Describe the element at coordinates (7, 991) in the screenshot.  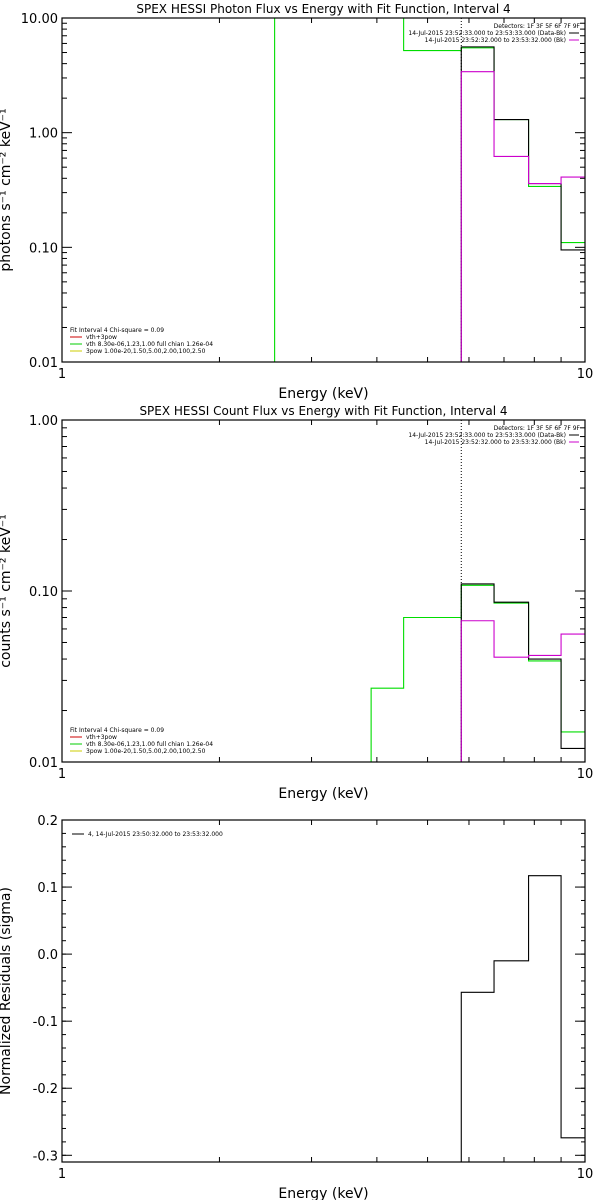
I see `y-axis-label: Normalized Residuals (sigma)` at that location.